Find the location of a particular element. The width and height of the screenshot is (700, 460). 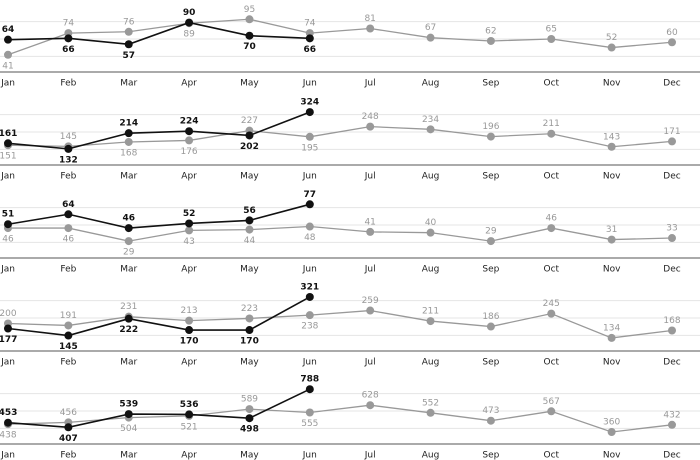

value-label: 95 is located at coordinates (249, 10).